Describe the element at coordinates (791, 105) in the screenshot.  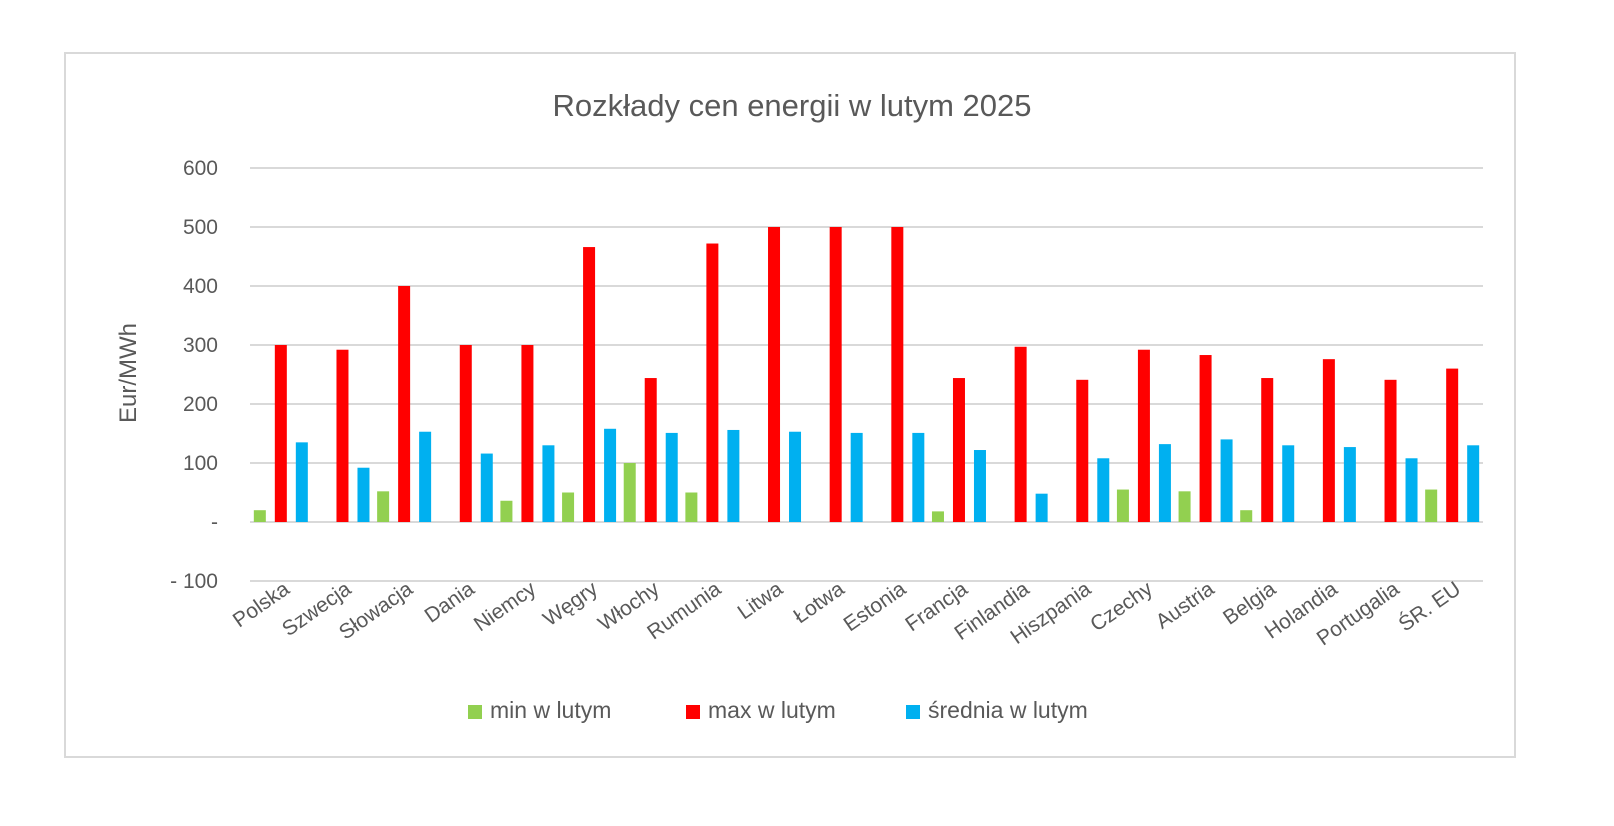
I see `chart-title: Rozkłady cen energii w lutym 2025` at that location.